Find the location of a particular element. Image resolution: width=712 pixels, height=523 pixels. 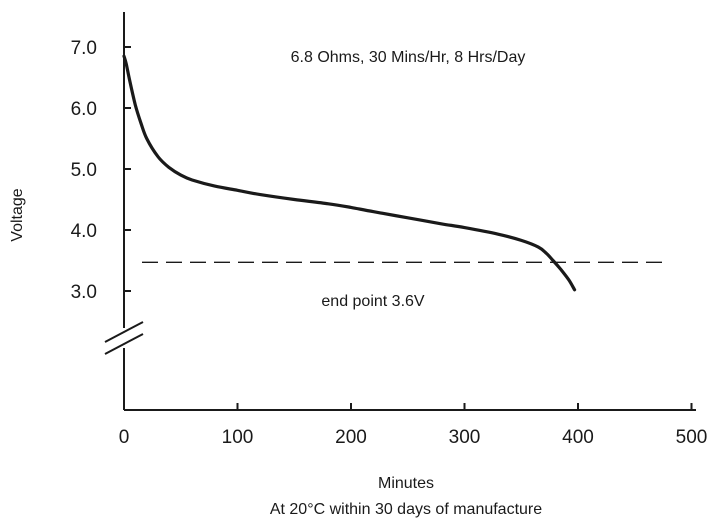

y-tick-label-7.0: 7.0 is located at coordinates (84, 48).